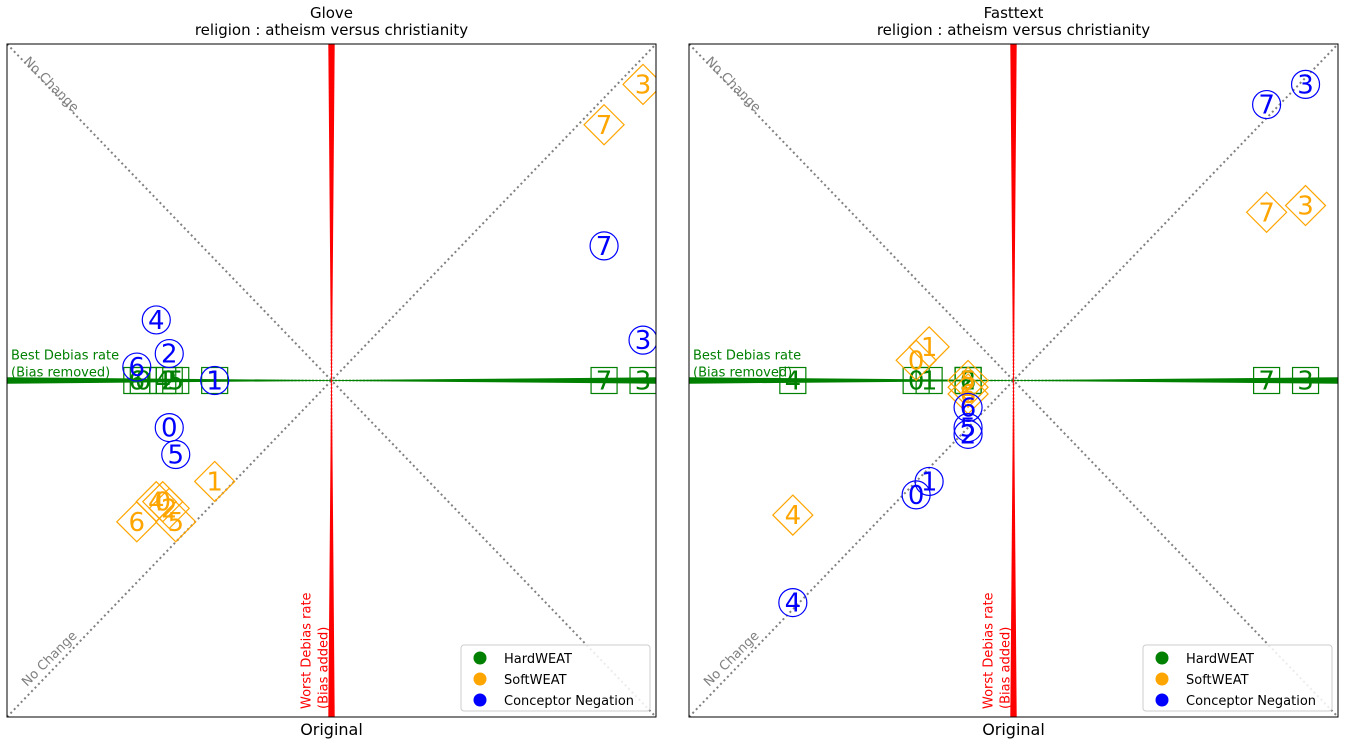  What do you see at coordinates (1251, 701) in the screenshot?
I see `legend-label: Conceptor Negation` at bounding box center [1251, 701].